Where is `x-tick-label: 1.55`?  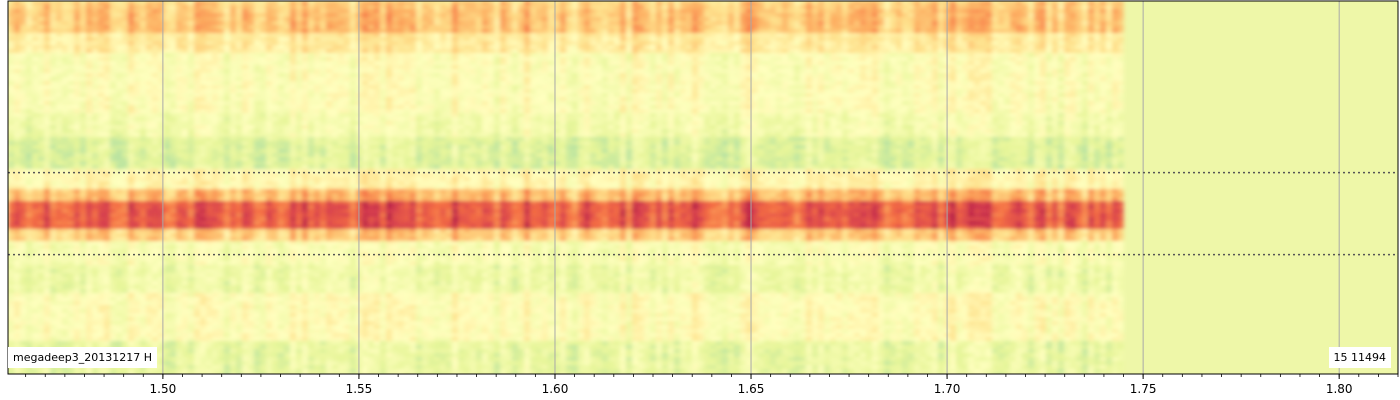
x-tick-label: 1.55 is located at coordinates (359, 389).